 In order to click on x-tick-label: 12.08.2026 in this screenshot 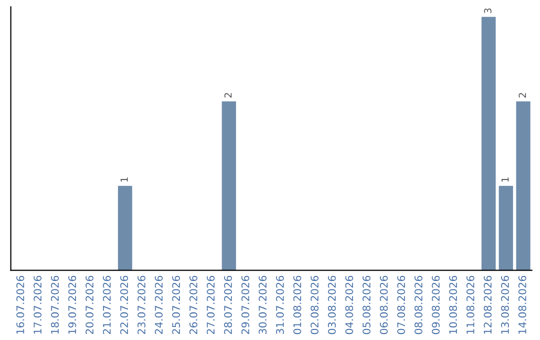, I will do `click(488, 305)`.